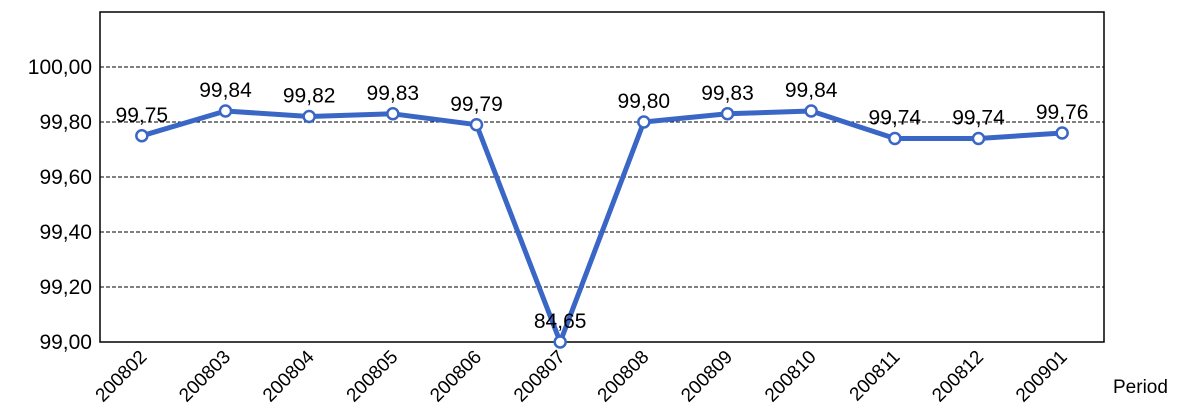  I want to click on data-label: 99,76, so click(1062, 112).